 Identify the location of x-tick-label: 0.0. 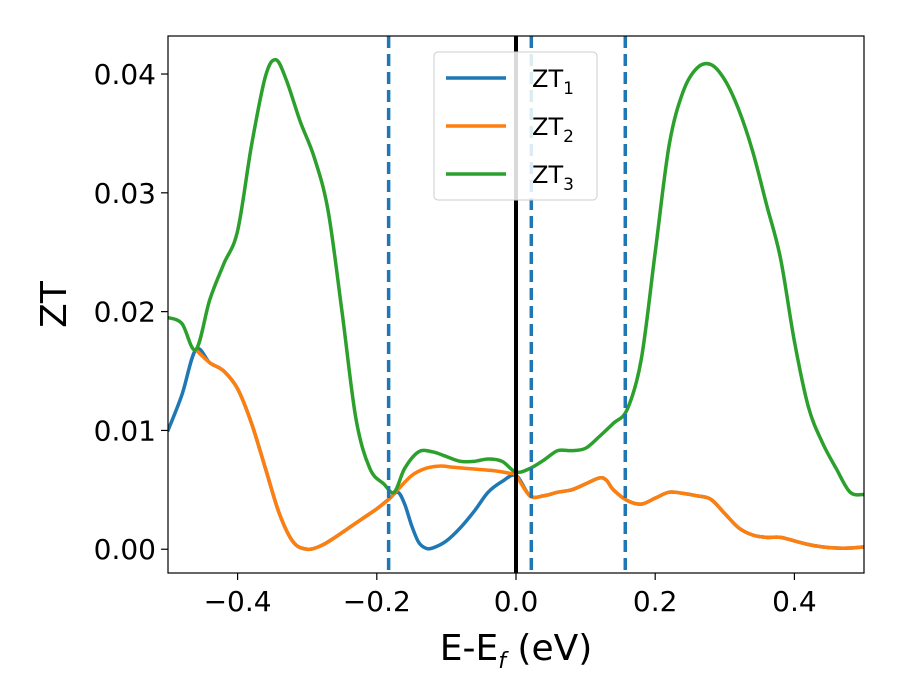
(516, 601).